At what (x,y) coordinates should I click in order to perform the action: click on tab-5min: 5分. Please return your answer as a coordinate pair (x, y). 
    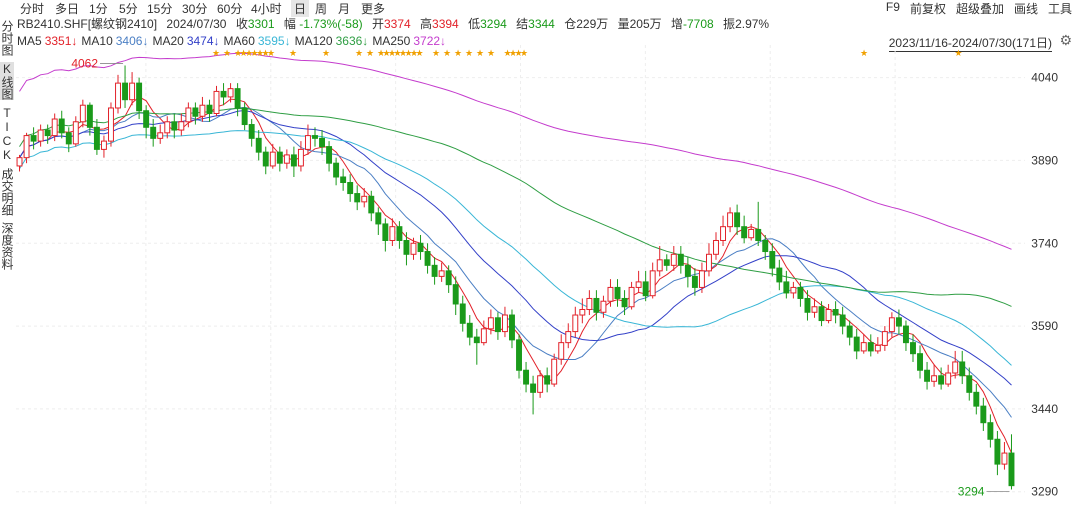
    Looking at the image, I should click on (128, 9).